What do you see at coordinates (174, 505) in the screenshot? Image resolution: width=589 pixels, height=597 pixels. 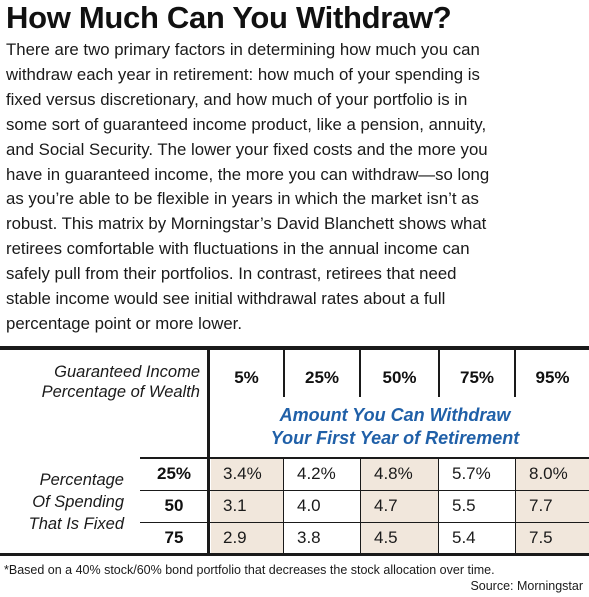 I see `row-header: 50` at bounding box center [174, 505].